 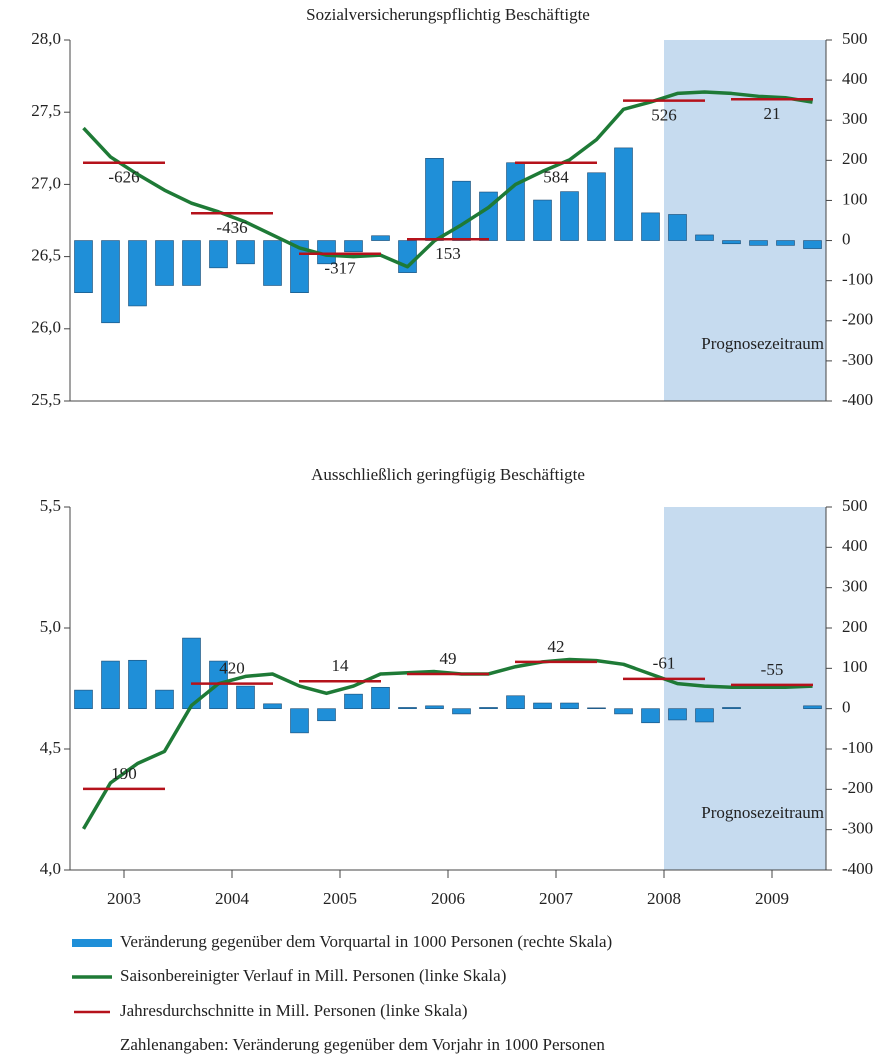 I want to click on annual-change-label: -61, so click(x=664, y=663).